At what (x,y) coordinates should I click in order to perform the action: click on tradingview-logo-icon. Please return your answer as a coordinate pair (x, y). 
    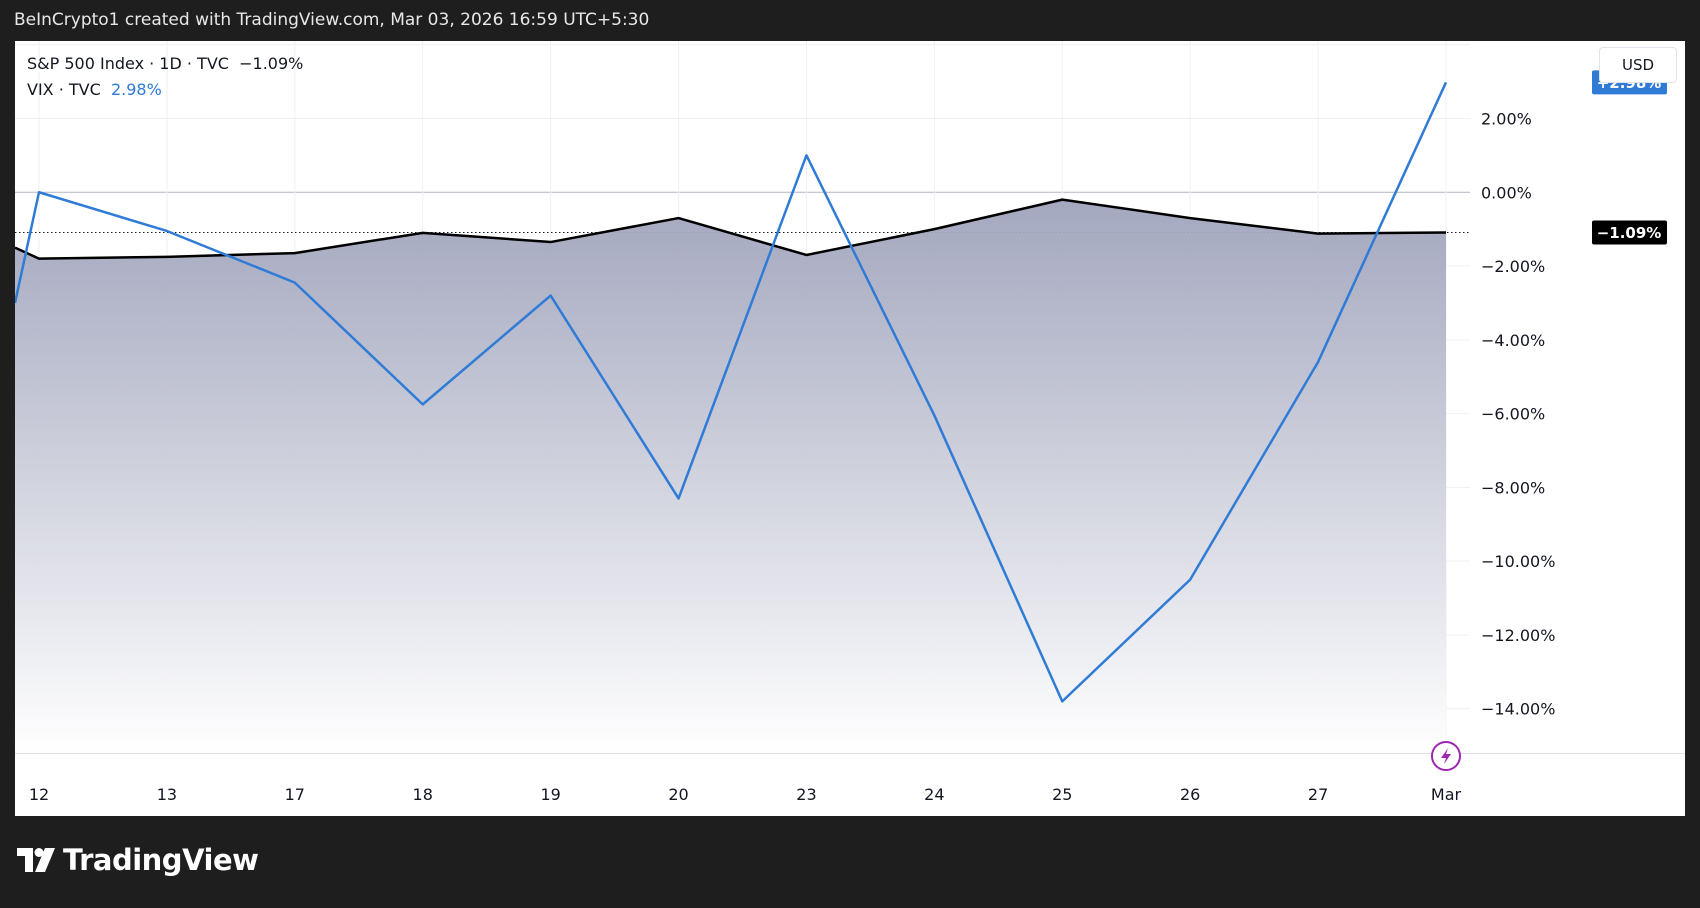
    Looking at the image, I should click on (36, 860).